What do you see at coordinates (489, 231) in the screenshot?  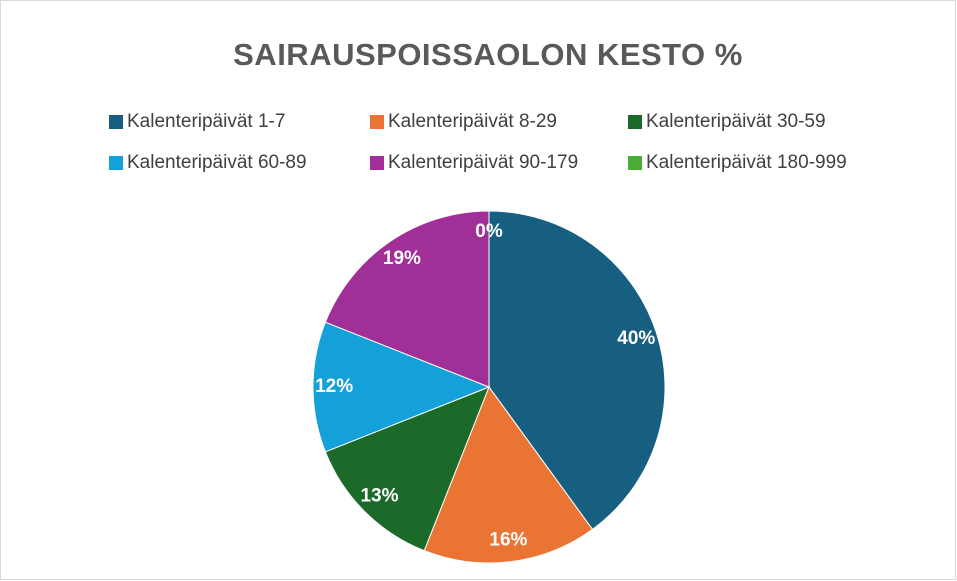 I see `data-label: 0%` at bounding box center [489, 231].